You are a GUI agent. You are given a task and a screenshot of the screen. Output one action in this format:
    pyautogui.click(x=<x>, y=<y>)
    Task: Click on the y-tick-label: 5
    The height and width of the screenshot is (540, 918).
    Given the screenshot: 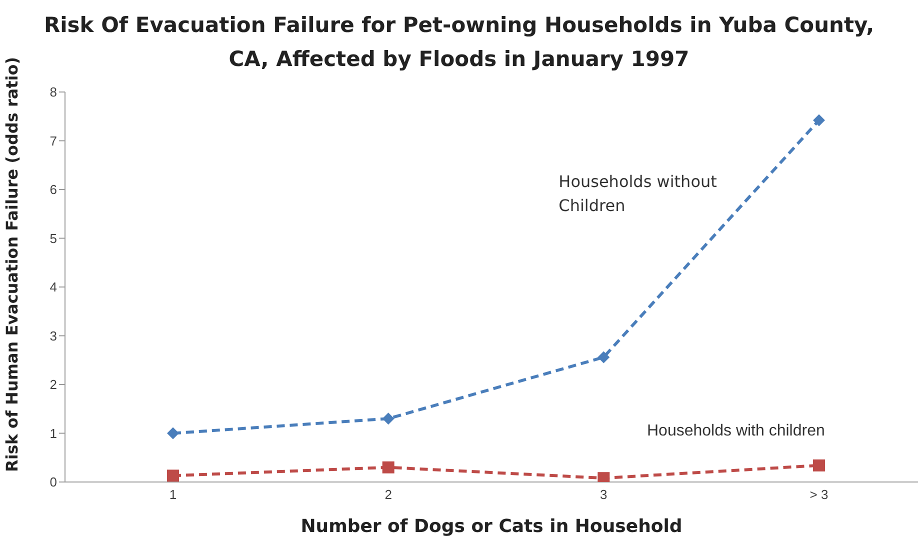 What is the action you would take?
    pyautogui.click(x=53, y=238)
    